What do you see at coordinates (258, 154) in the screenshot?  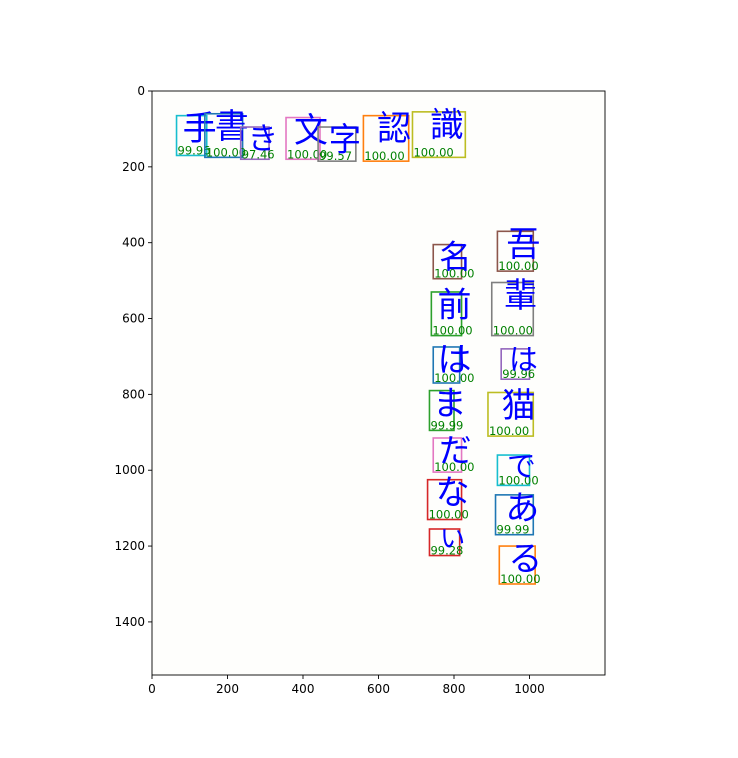 I see `confidence-label: 97.46` at bounding box center [258, 154].